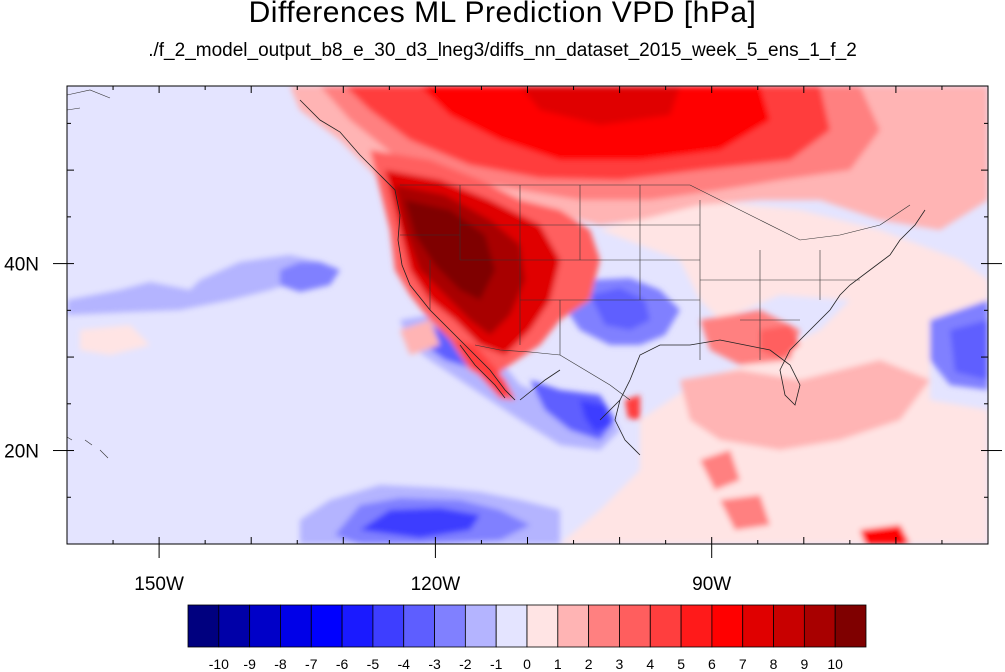 The width and height of the screenshot is (1005, 672). I want to click on colorbar-label: 8, so click(774, 664).